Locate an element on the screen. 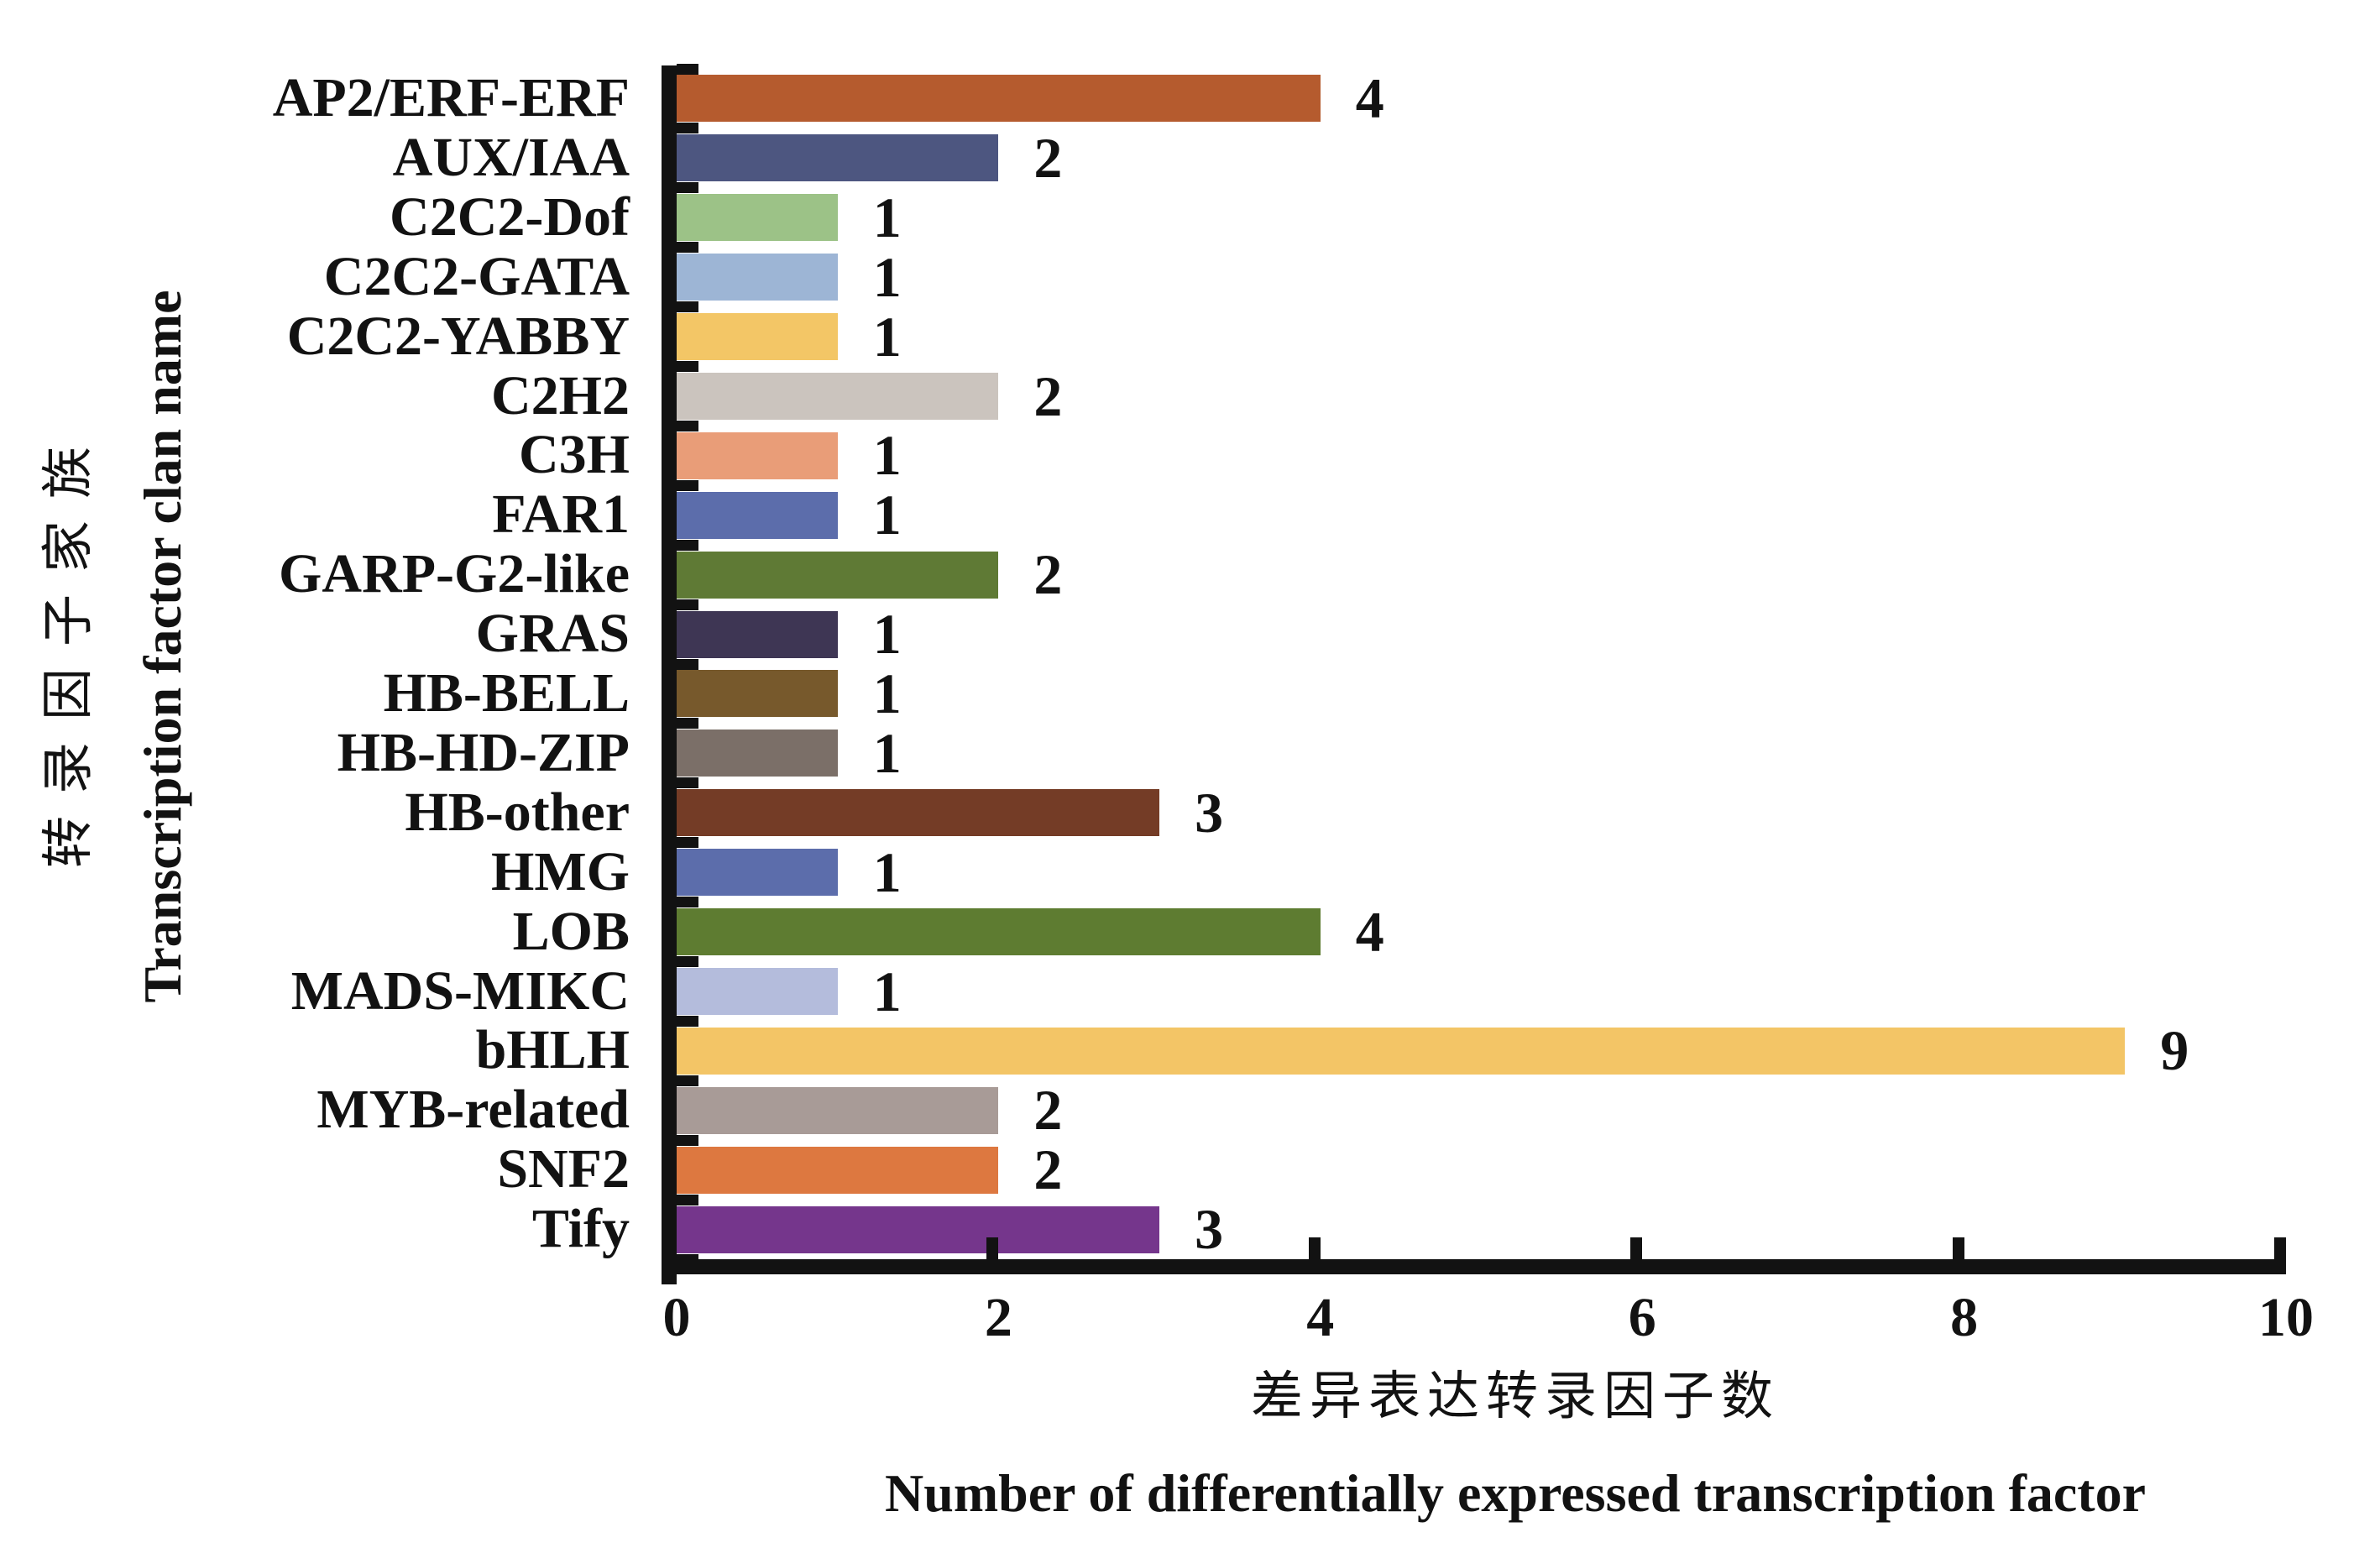 This screenshot has width=2380, height=1548. x-tick-label: 10 is located at coordinates (2286, 1317).